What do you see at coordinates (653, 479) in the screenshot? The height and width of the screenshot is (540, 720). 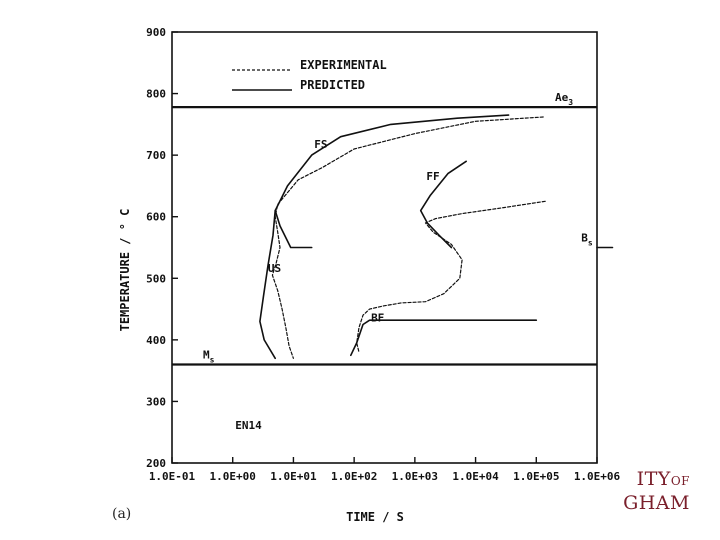 I see `logo-text-1: ITY` at bounding box center [653, 479].